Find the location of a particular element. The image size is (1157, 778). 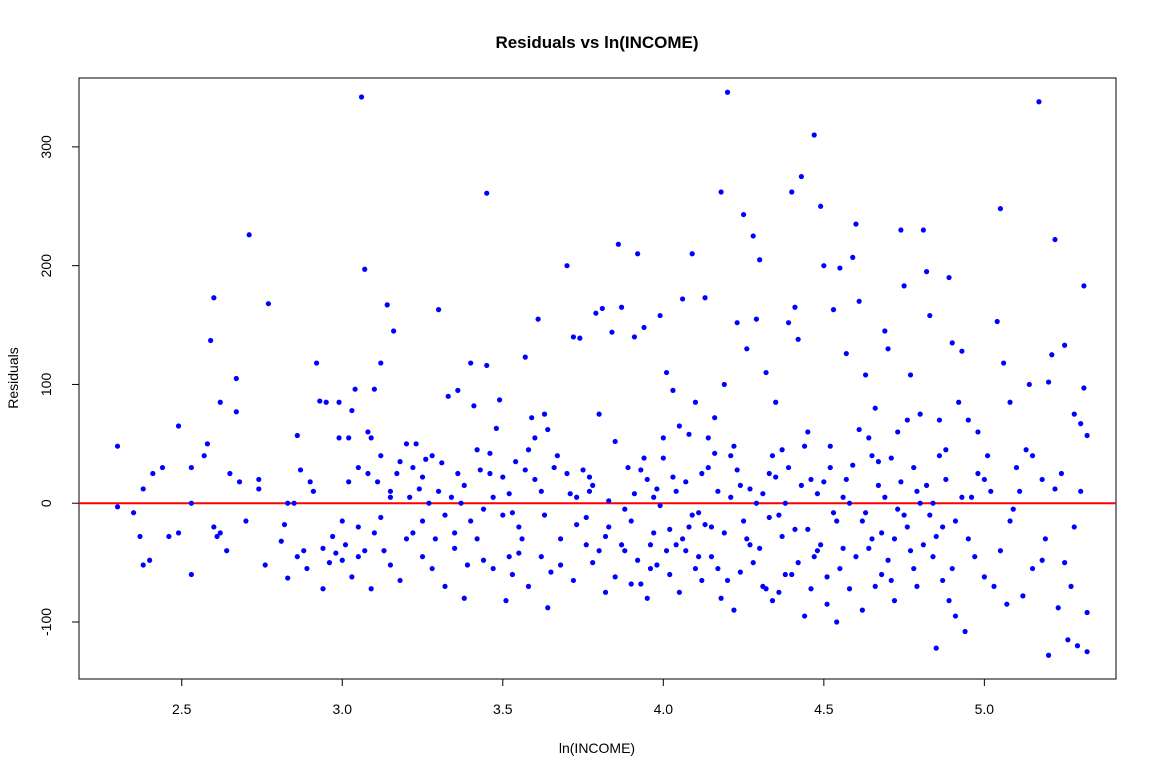

x-axis-label: ln(INCOME) is located at coordinates (597, 748).